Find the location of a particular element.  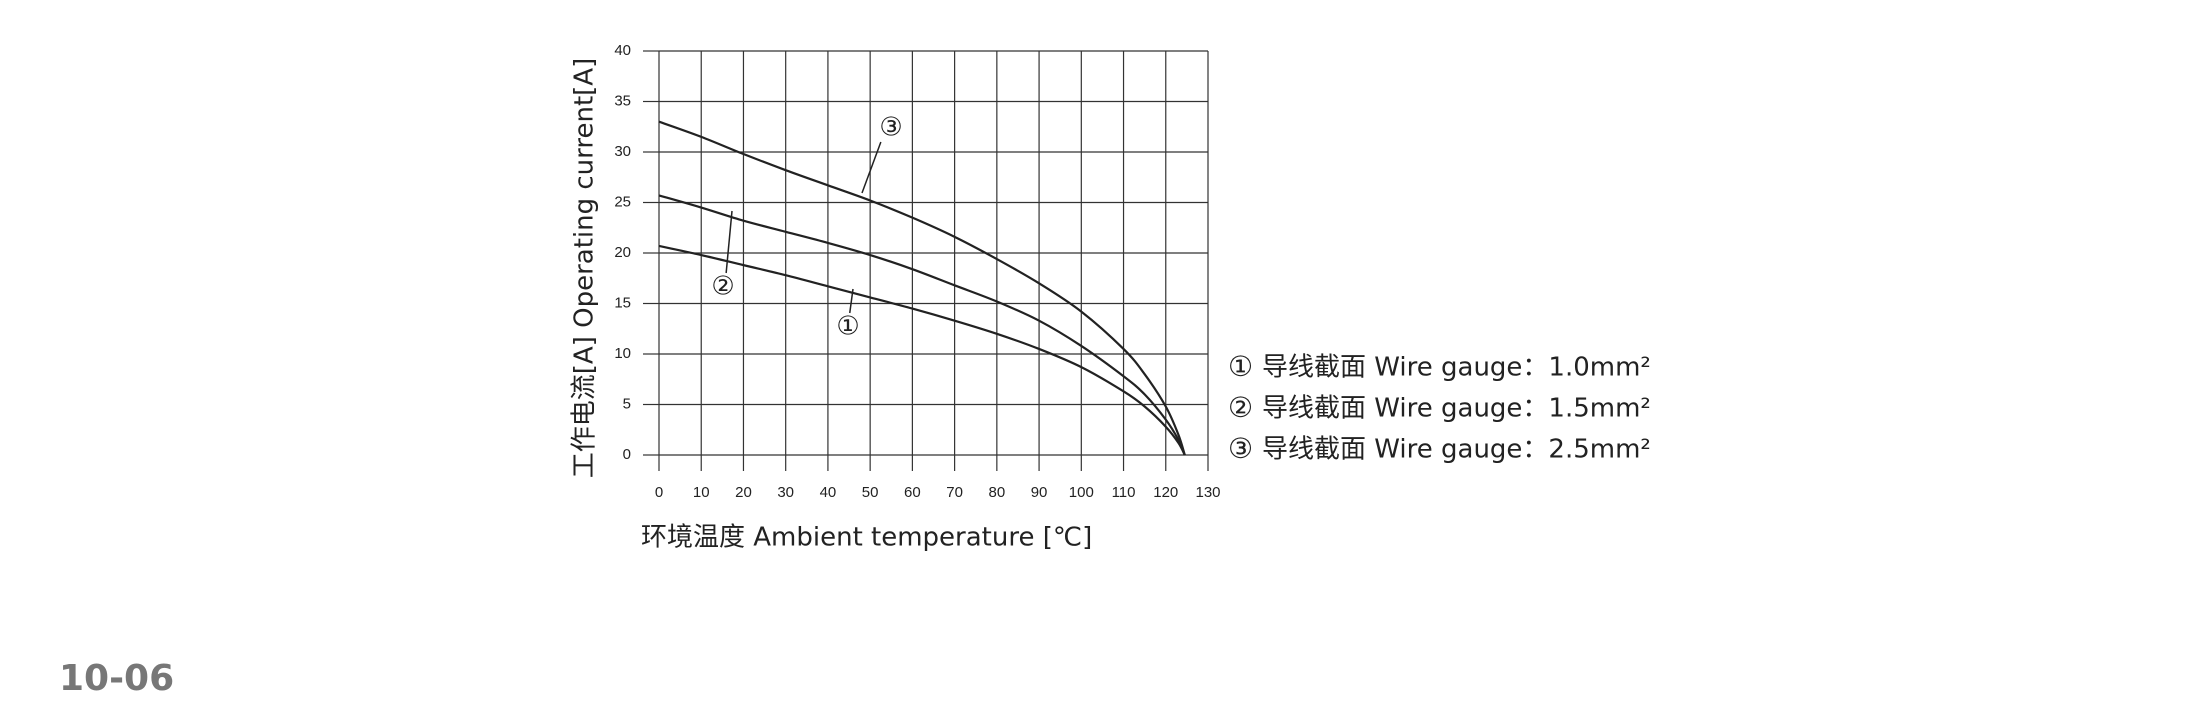

x-tick-label: 100 is located at coordinates (1081, 492).